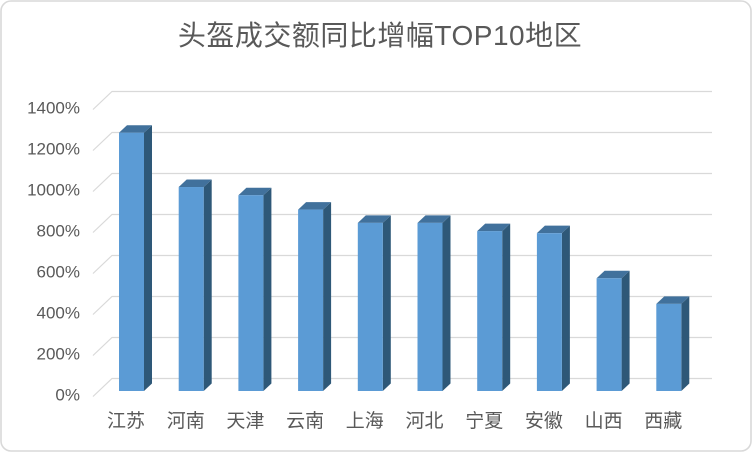 This screenshot has height=452, width=752. I want to click on x-category-label: 西藏, so click(663, 421).